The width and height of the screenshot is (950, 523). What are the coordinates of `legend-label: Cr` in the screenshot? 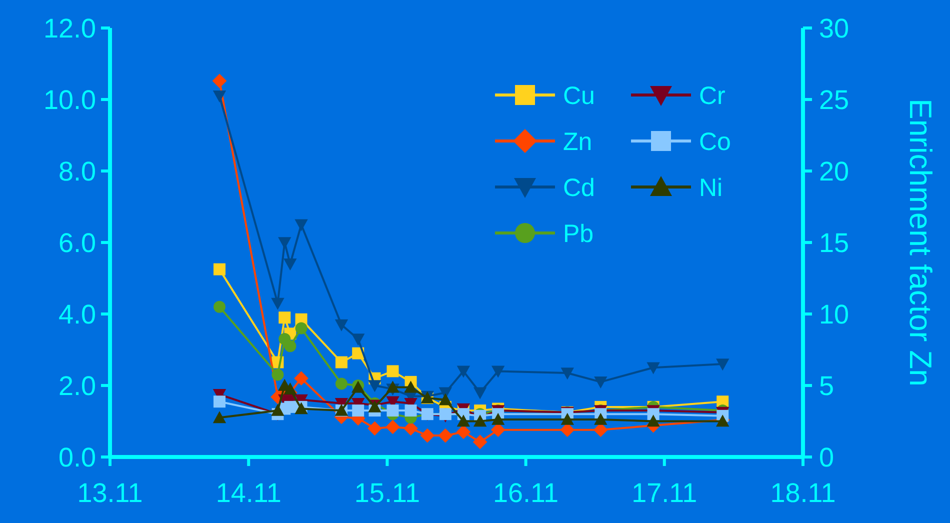 It's located at (712, 96).